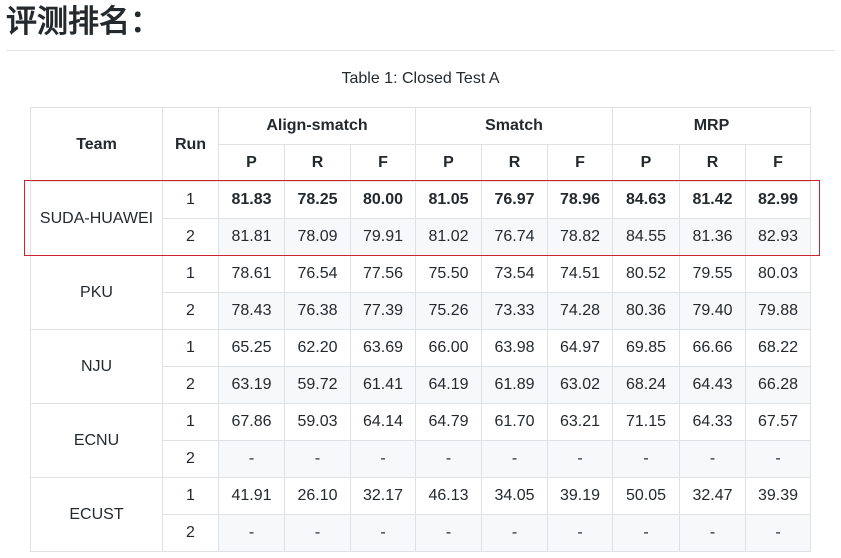  Describe the element at coordinates (383, 274) in the screenshot. I see `score-cell: 77.56` at that location.